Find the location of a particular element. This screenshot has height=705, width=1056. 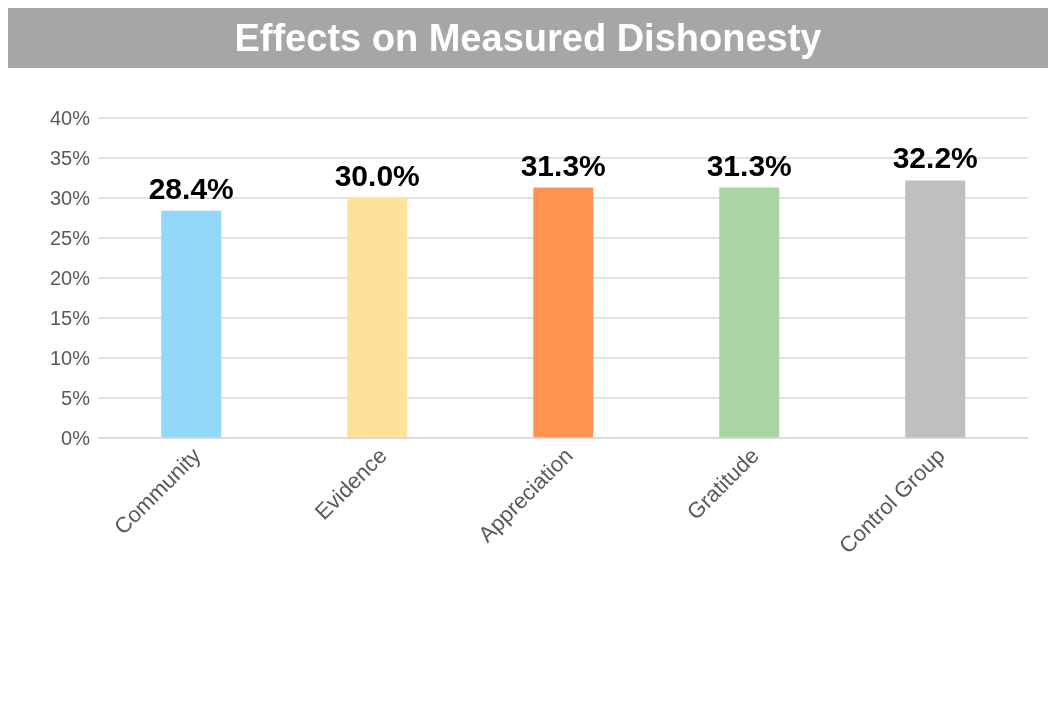

y-tick-label: 0% is located at coordinates (76, 438).